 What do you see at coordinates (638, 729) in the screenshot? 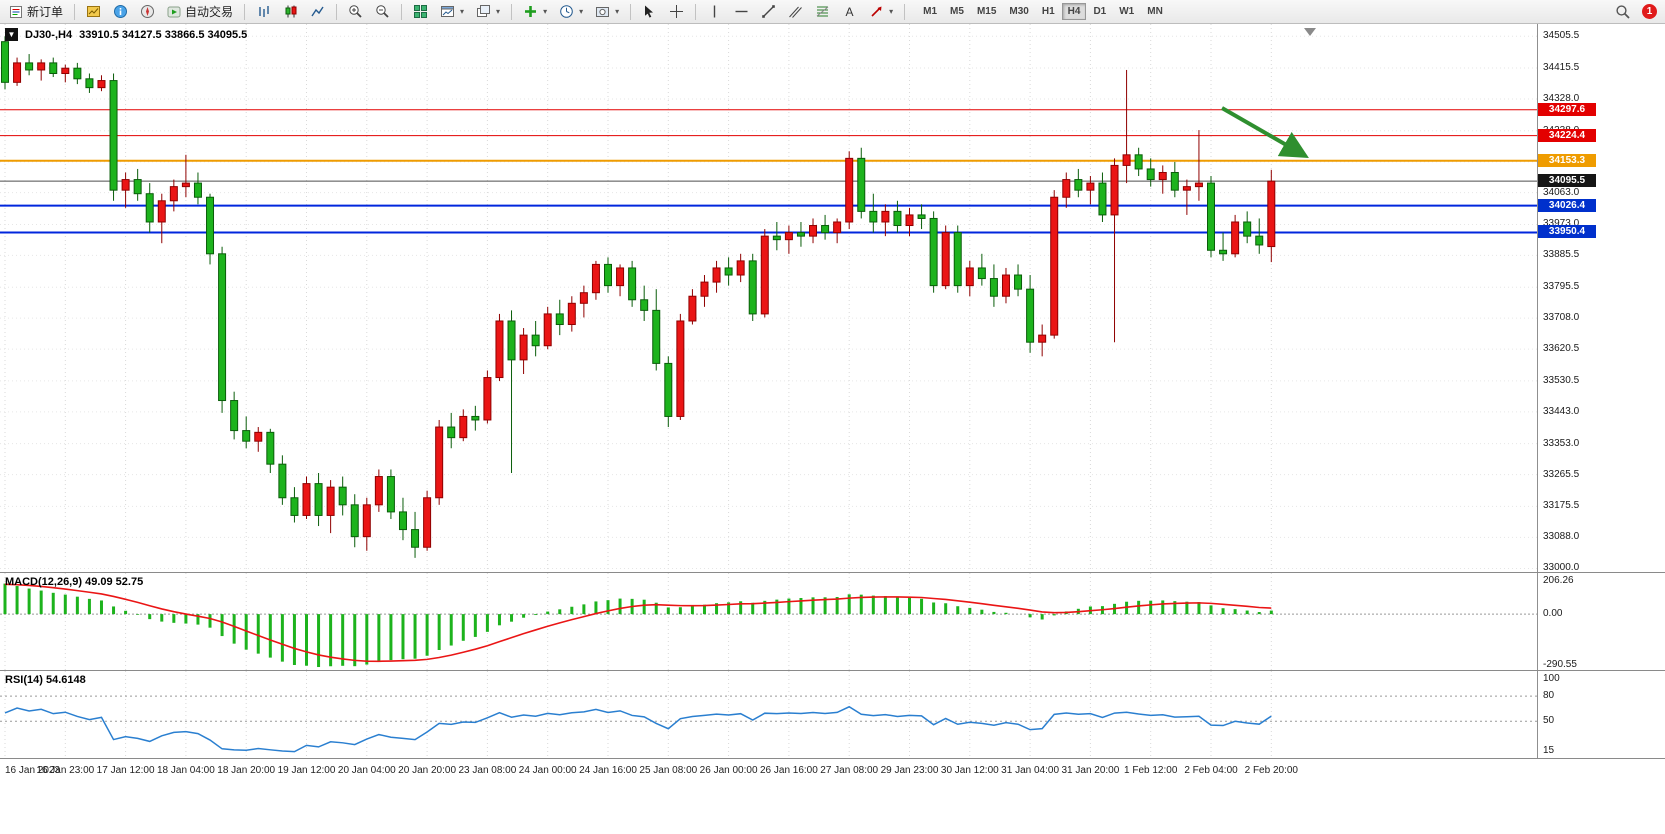
I see `rsi-line` at bounding box center [638, 729].